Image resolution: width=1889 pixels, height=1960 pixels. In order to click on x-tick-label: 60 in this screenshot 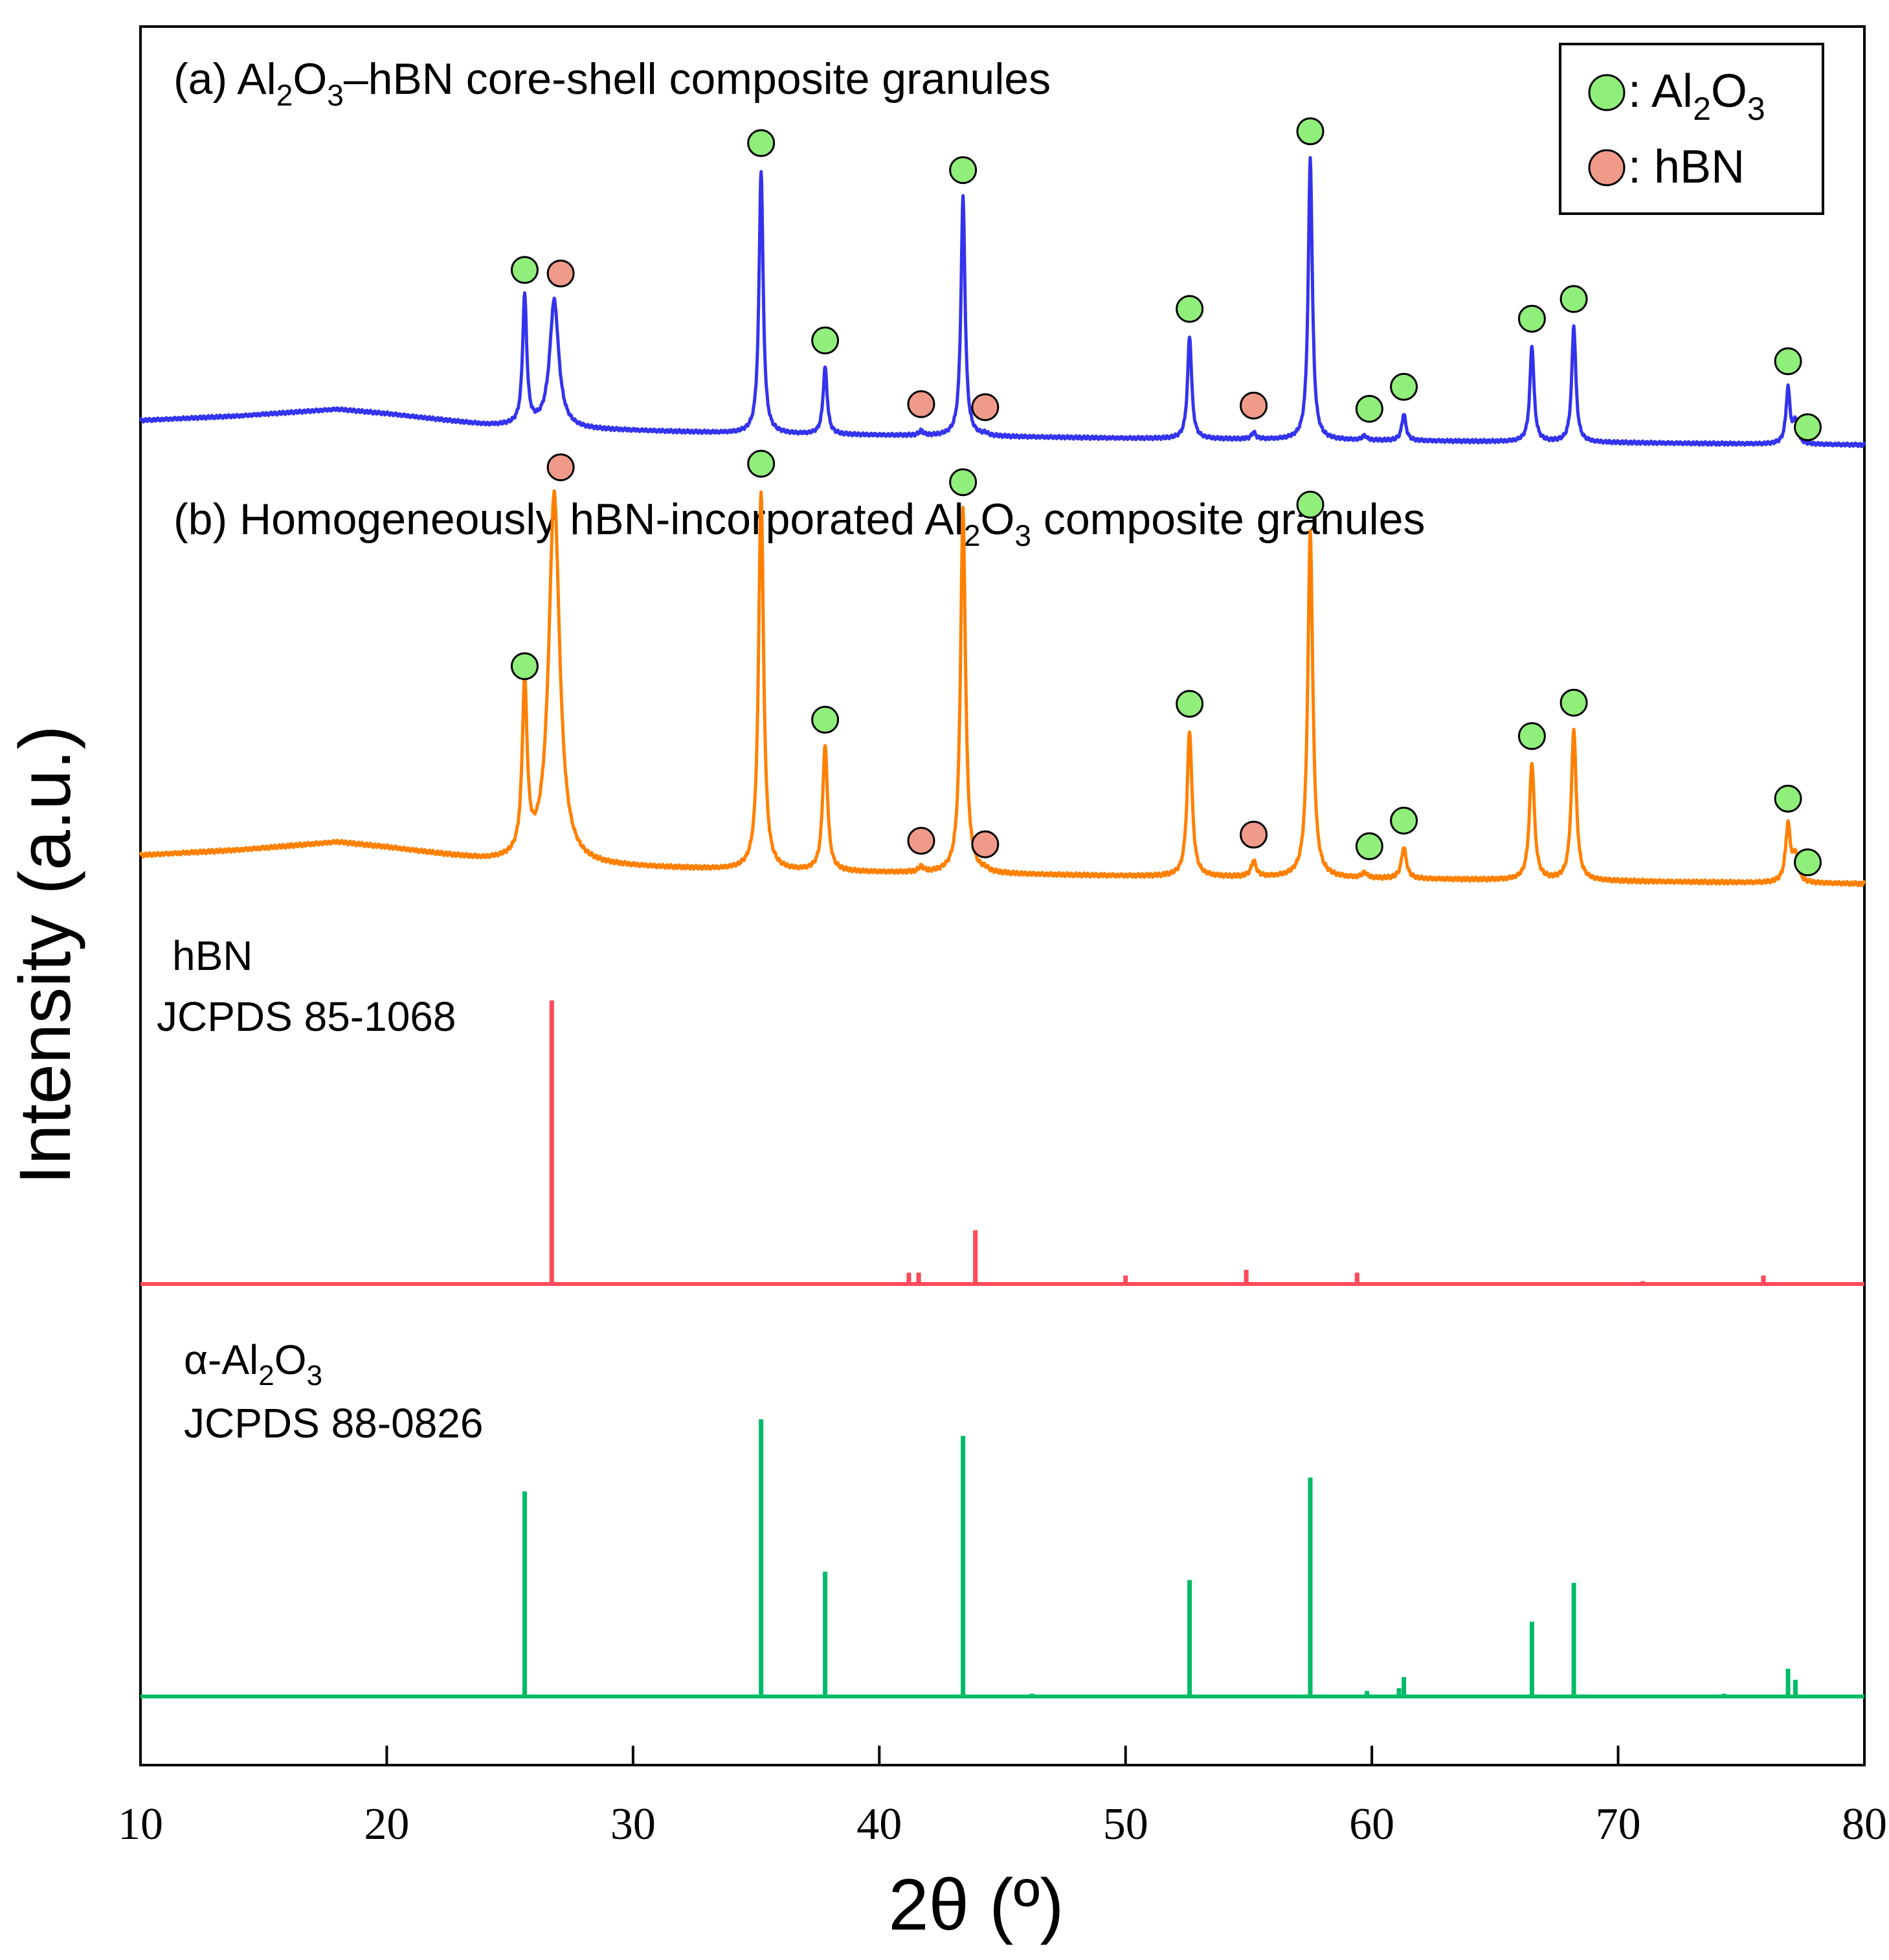, I will do `click(1371, 1824)`.